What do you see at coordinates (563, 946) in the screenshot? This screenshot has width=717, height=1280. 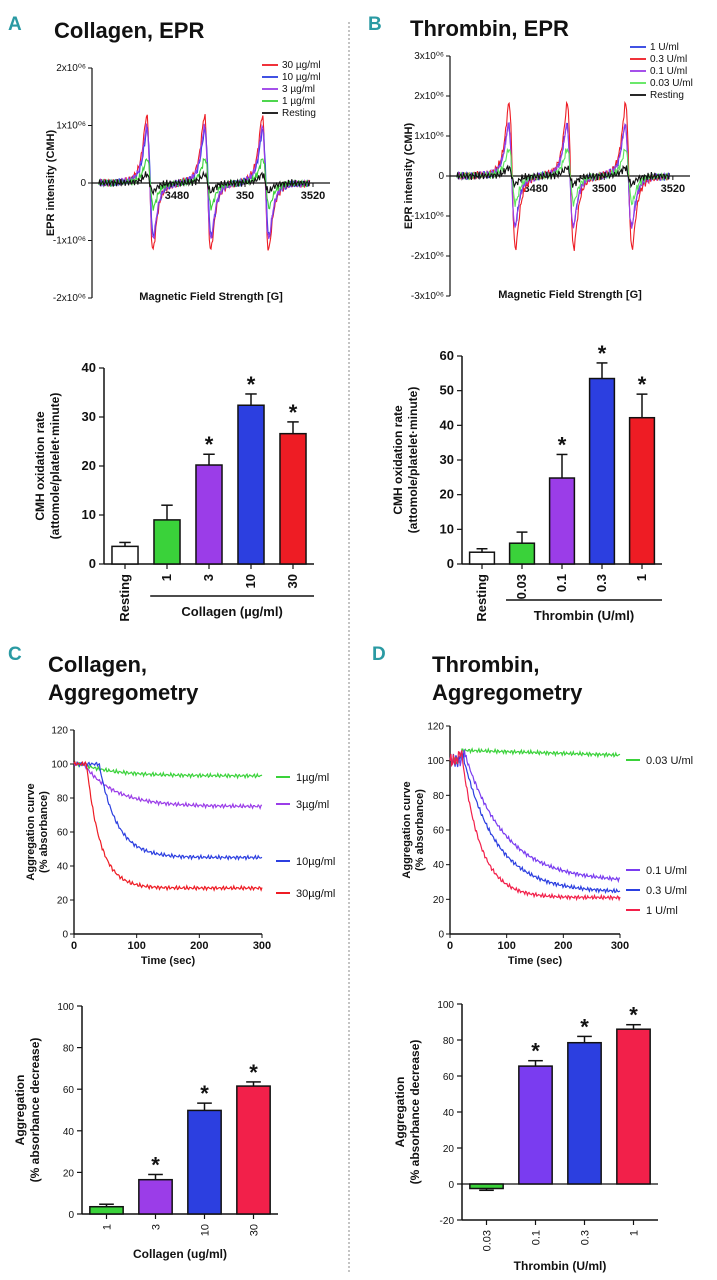 I see `x-tick-label: 200` at bounding box center [563, 946].